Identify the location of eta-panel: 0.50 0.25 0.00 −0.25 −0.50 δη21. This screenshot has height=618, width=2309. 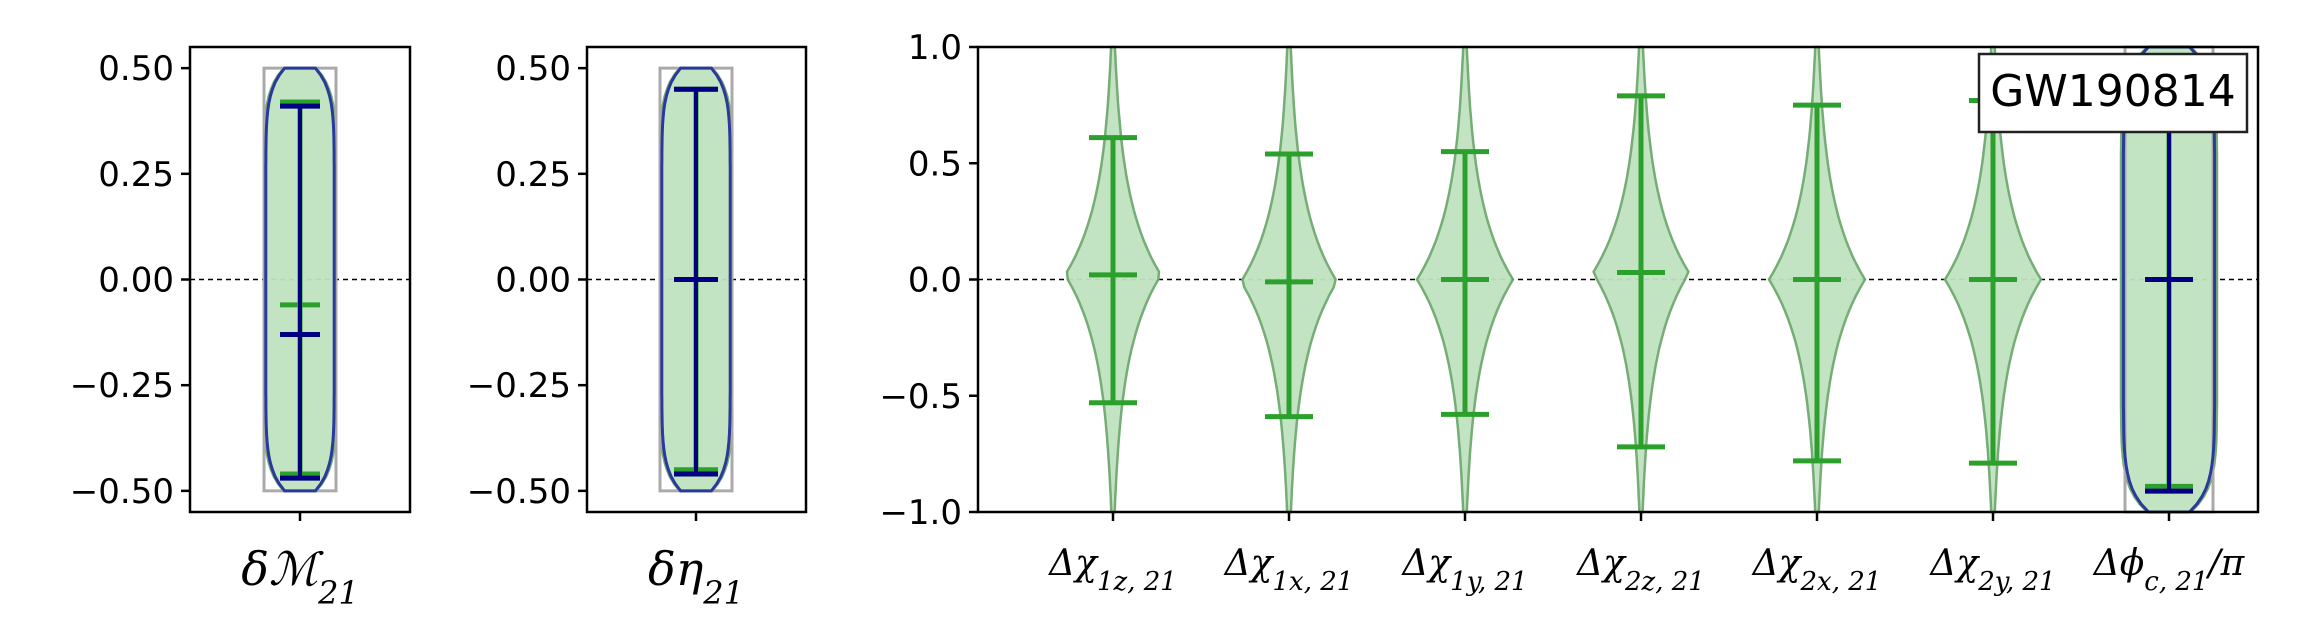
(637, 328).